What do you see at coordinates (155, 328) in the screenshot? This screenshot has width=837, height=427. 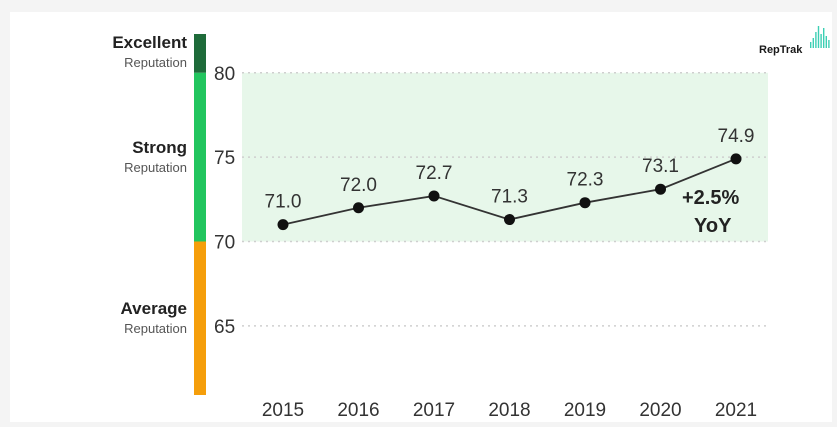 I see `band-subtitle-average: Reputation` at bounding box center [155, 328].